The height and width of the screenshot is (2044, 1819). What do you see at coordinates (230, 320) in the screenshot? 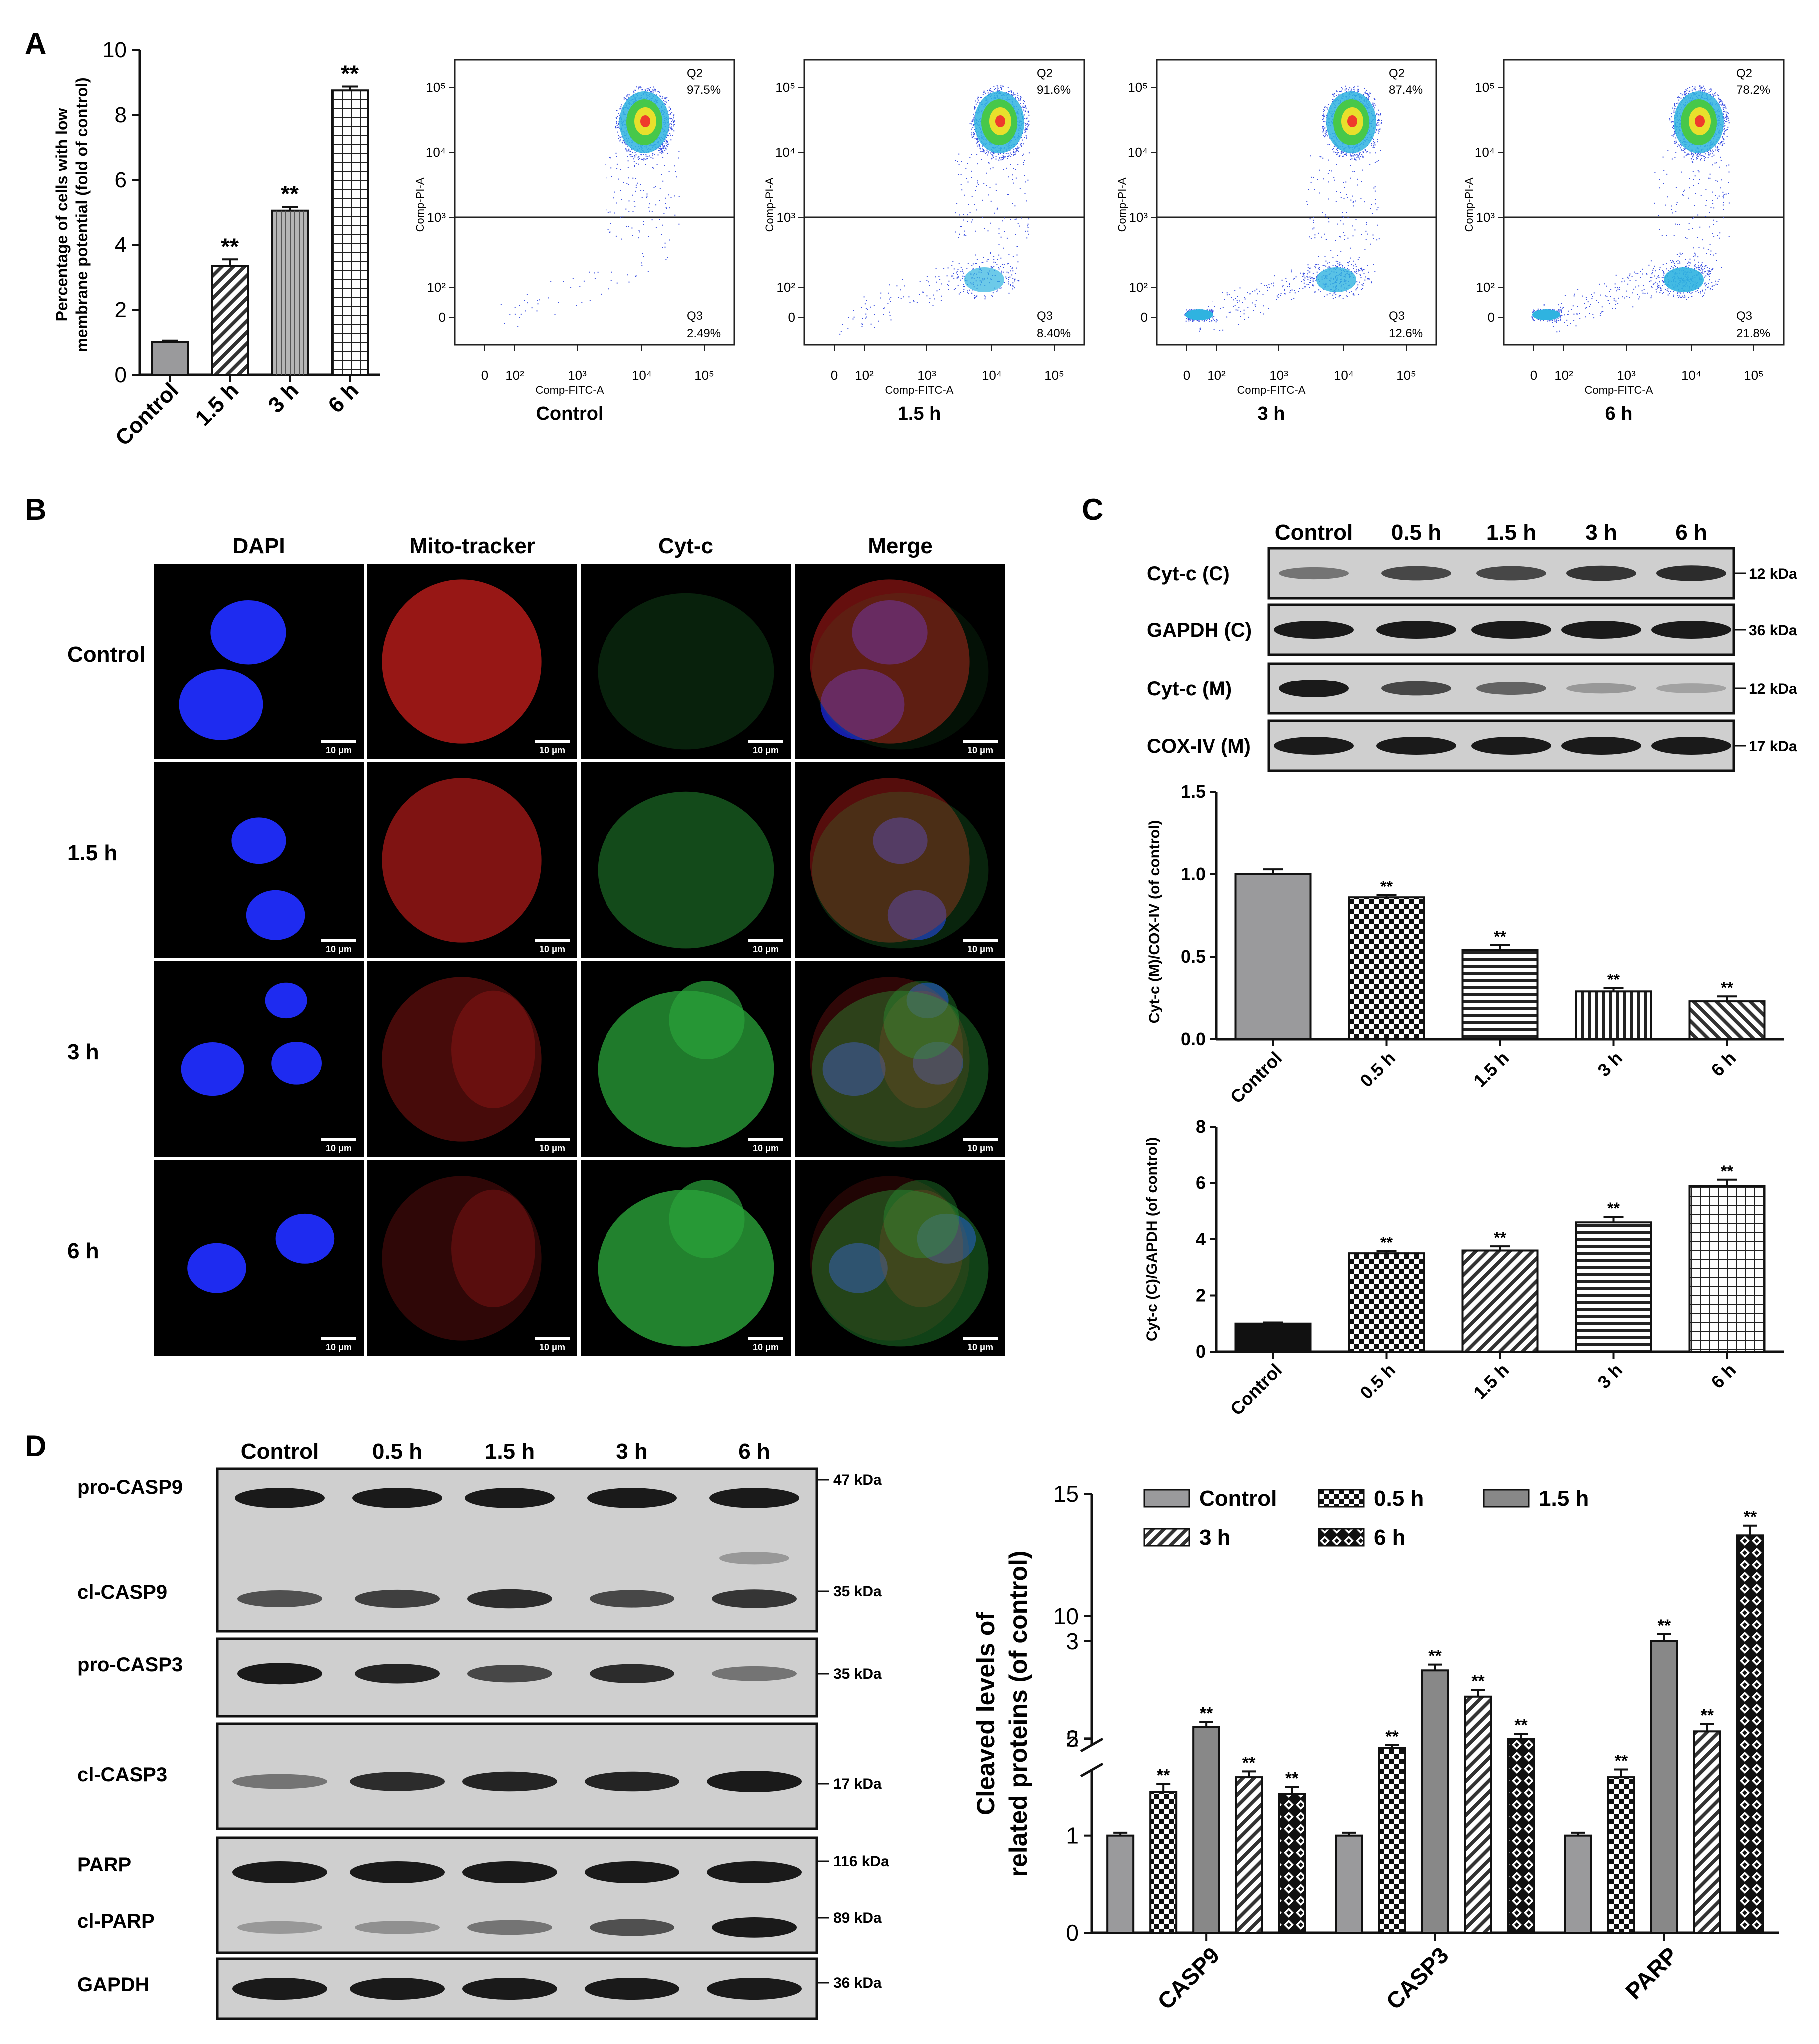
I see `a-bar` at bounding box center [230, 320].